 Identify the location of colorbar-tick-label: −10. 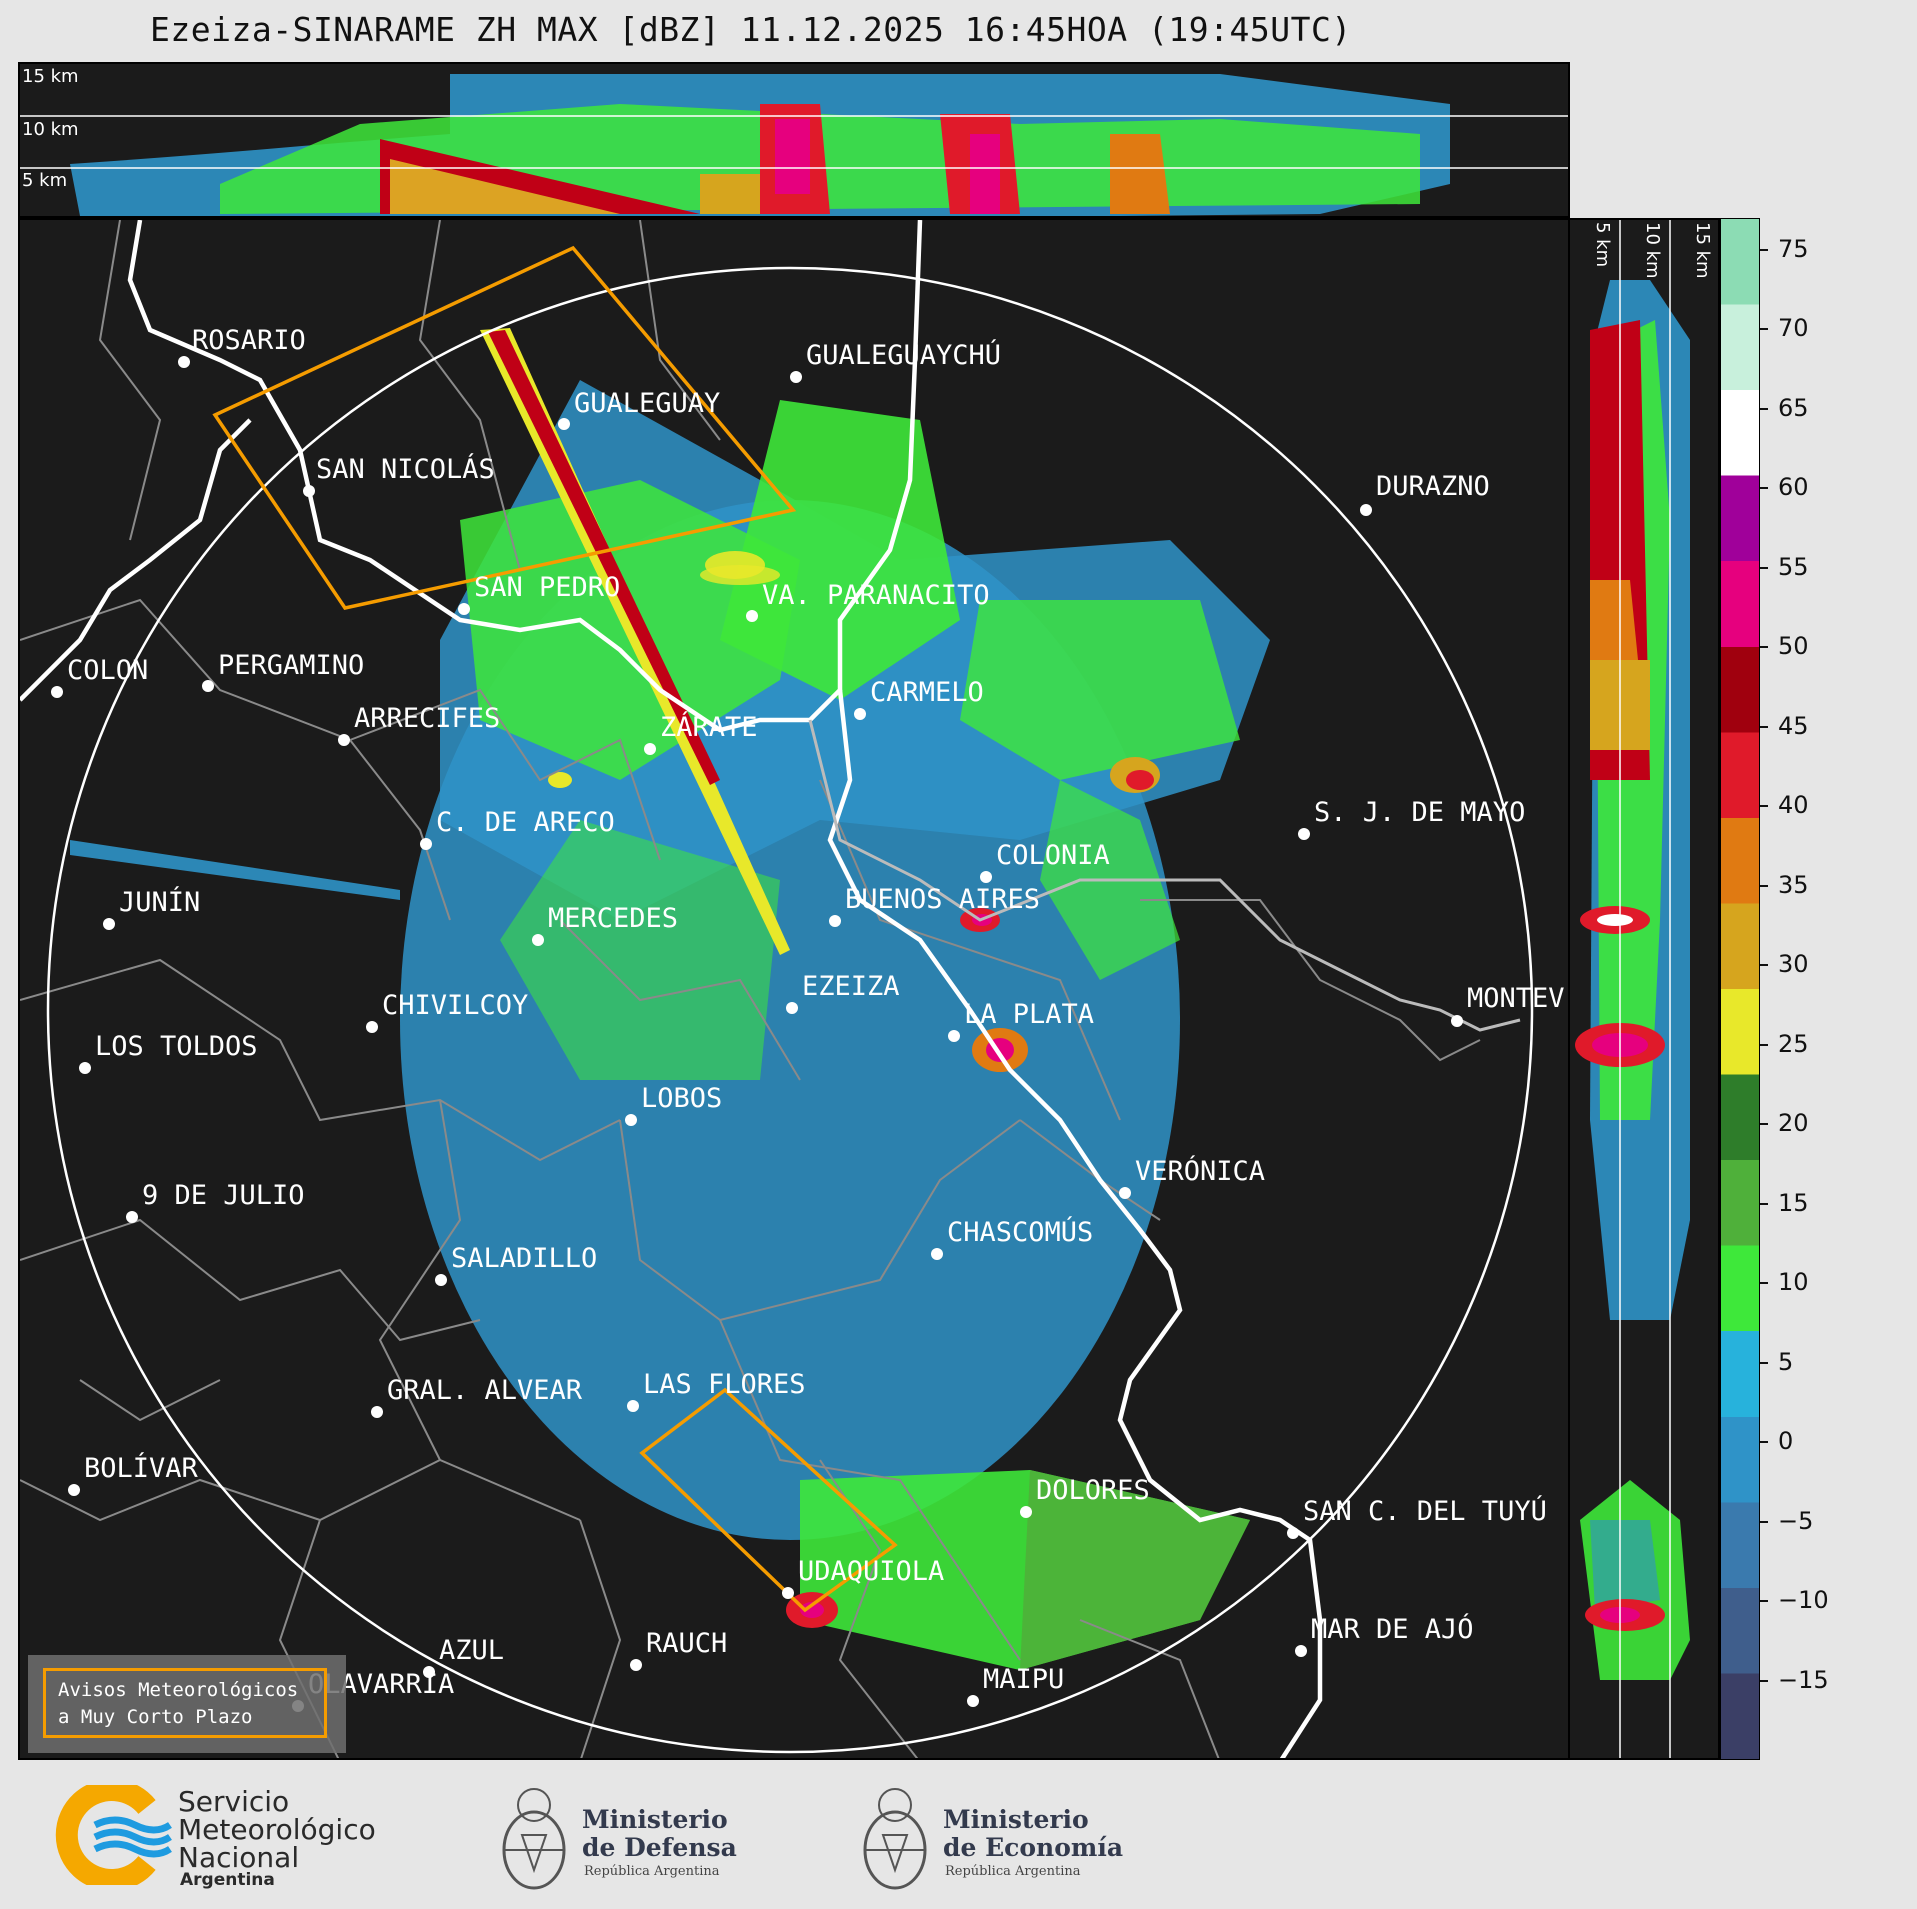
(1803, 1600).